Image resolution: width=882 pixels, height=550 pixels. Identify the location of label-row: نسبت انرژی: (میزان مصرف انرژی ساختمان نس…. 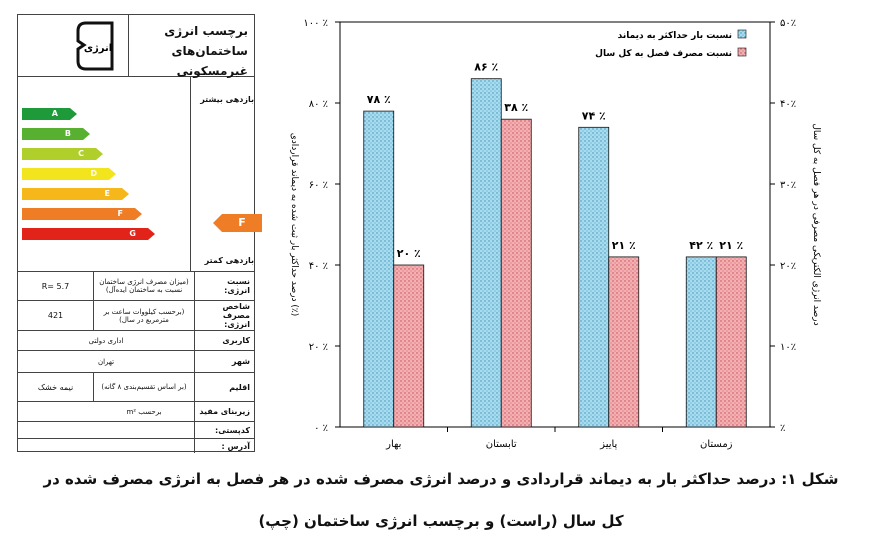
(136, 285).